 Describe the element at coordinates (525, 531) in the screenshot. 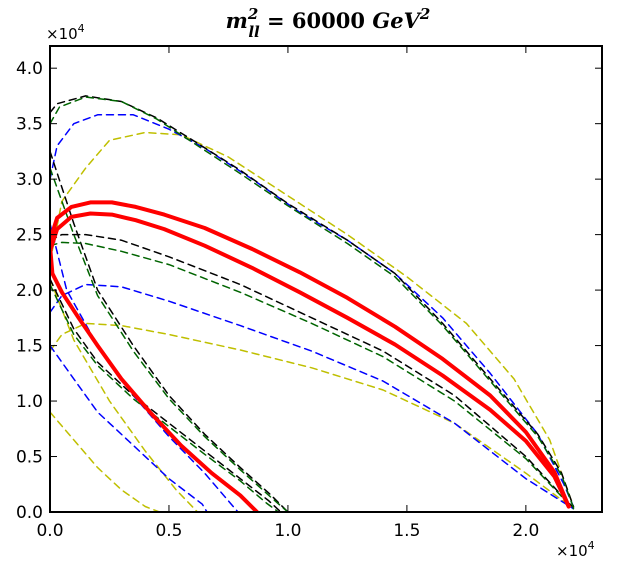

I see `x-tick-label: 2.0` at that location.